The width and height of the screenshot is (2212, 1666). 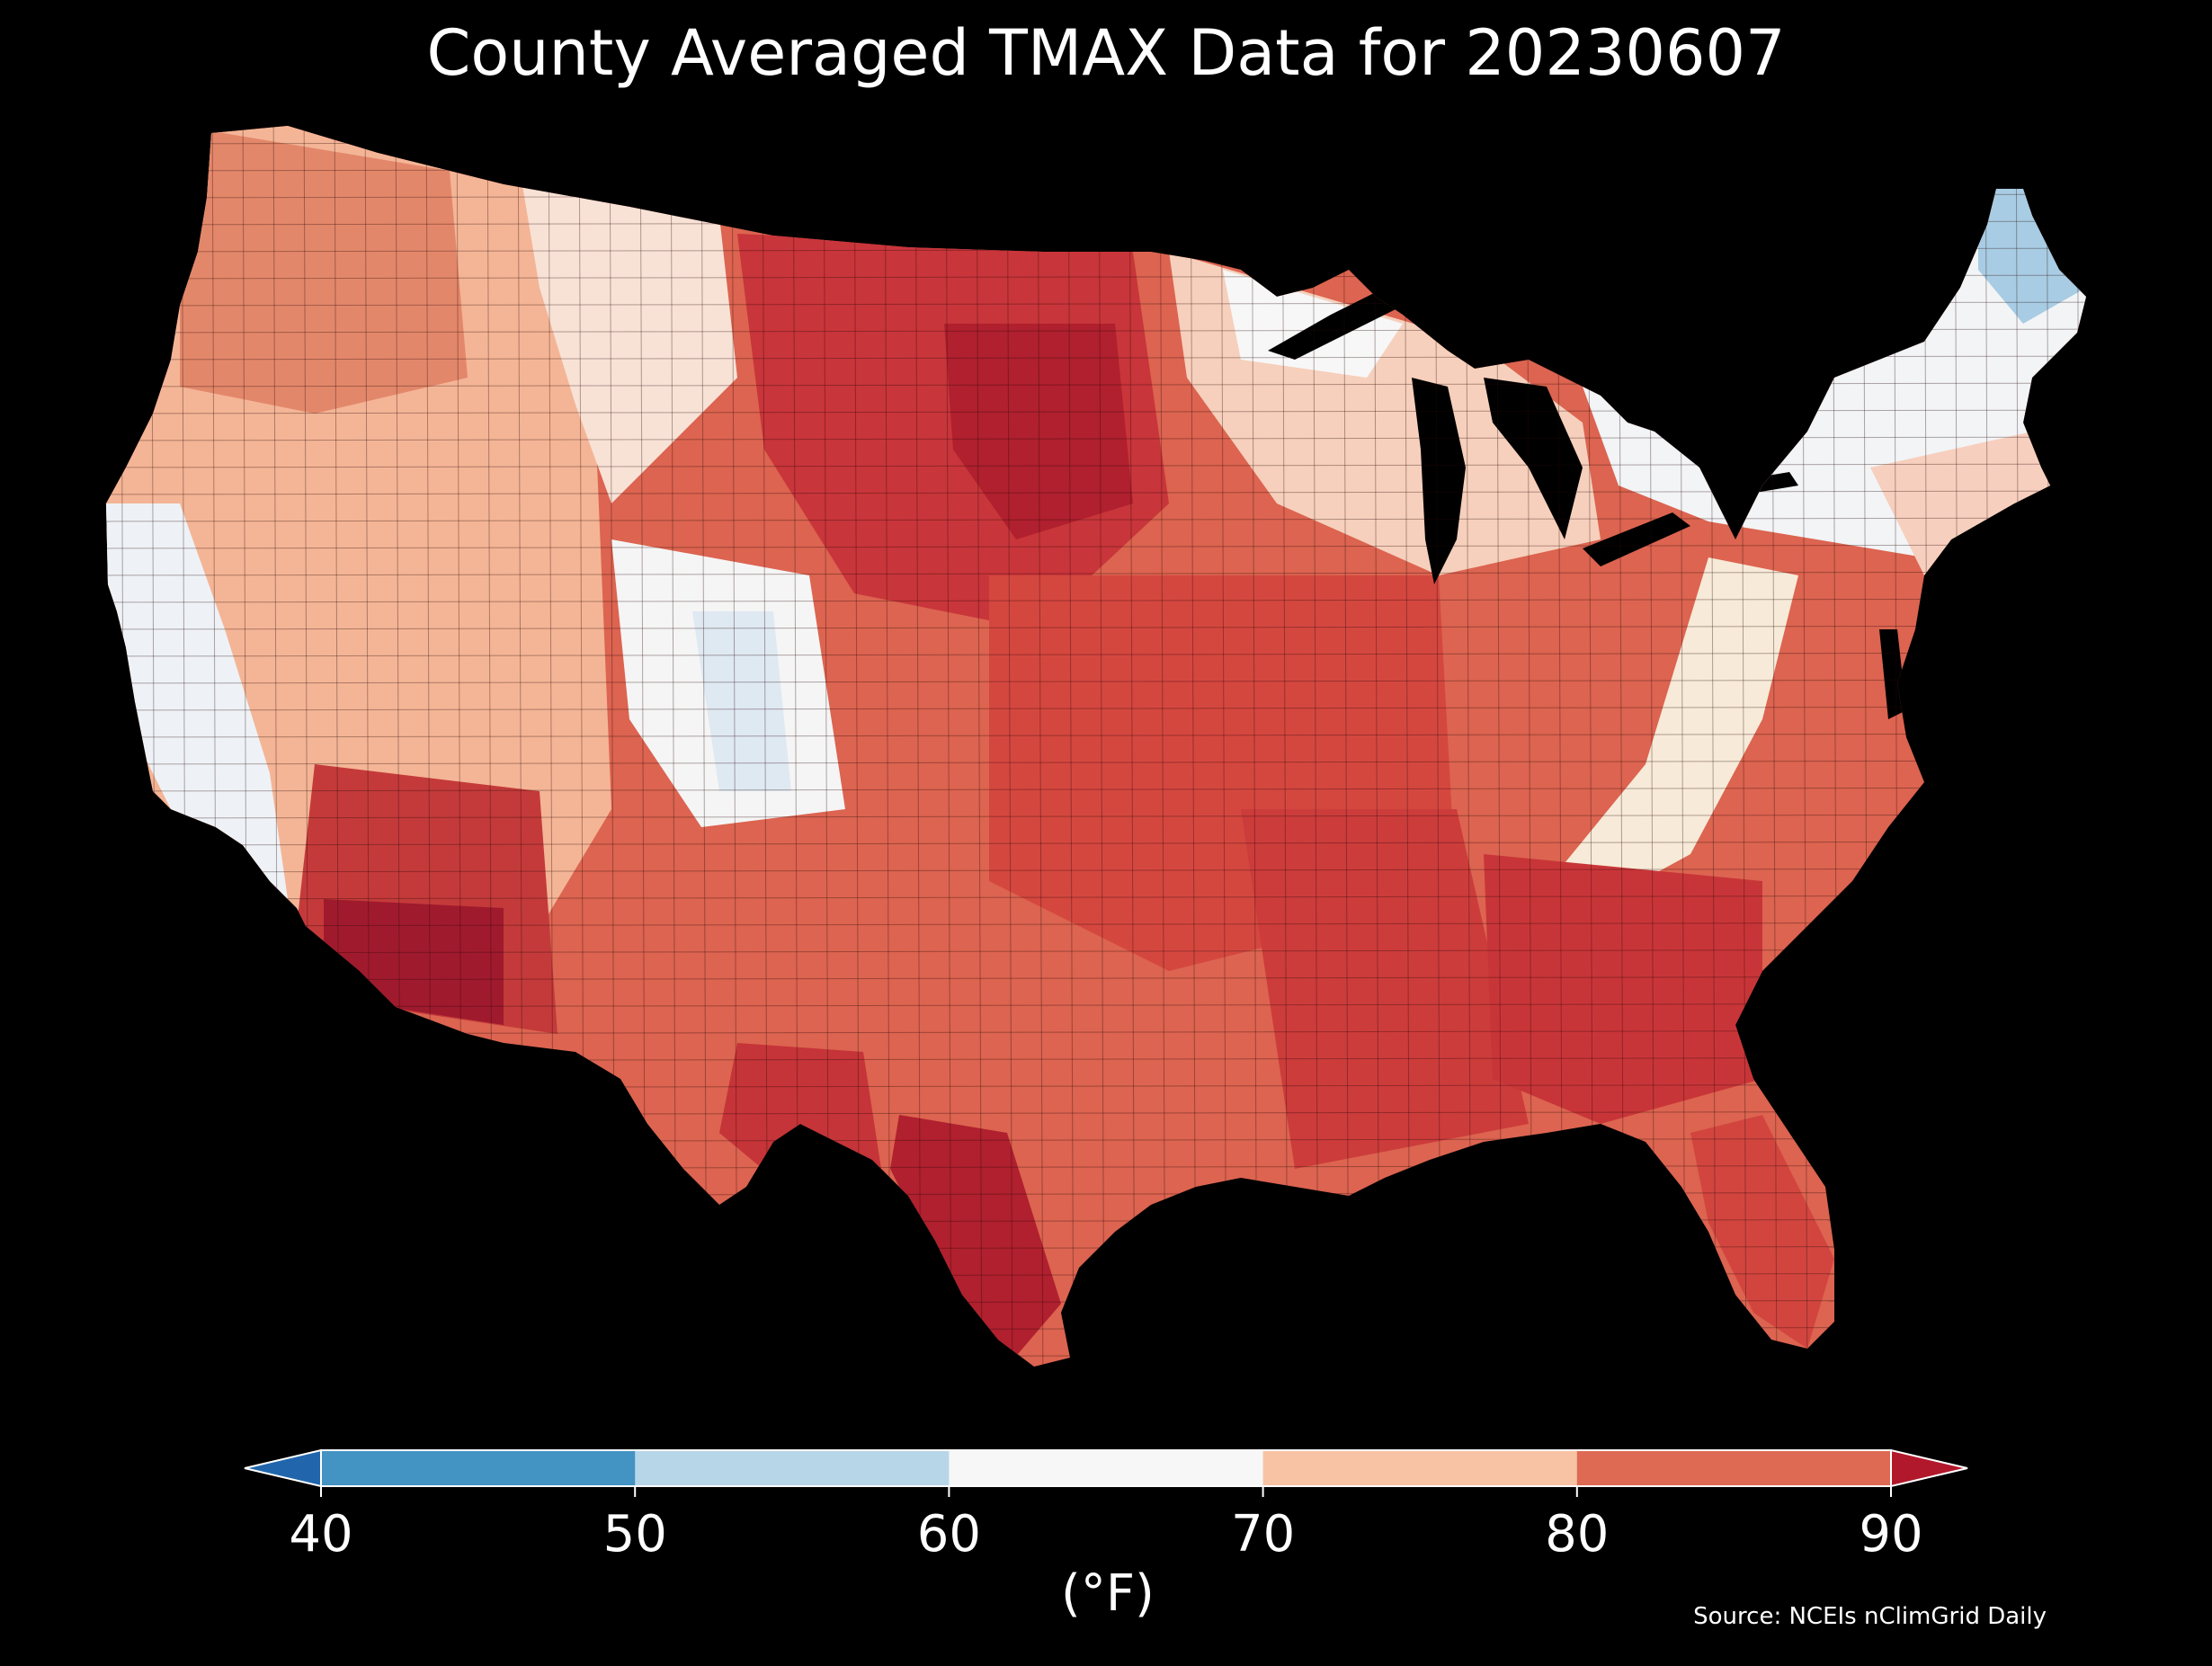 What do you see at coordinates (975, 1241) in the screenshot?
I see `zone-south-texas` at bounding box center [975, 1241].